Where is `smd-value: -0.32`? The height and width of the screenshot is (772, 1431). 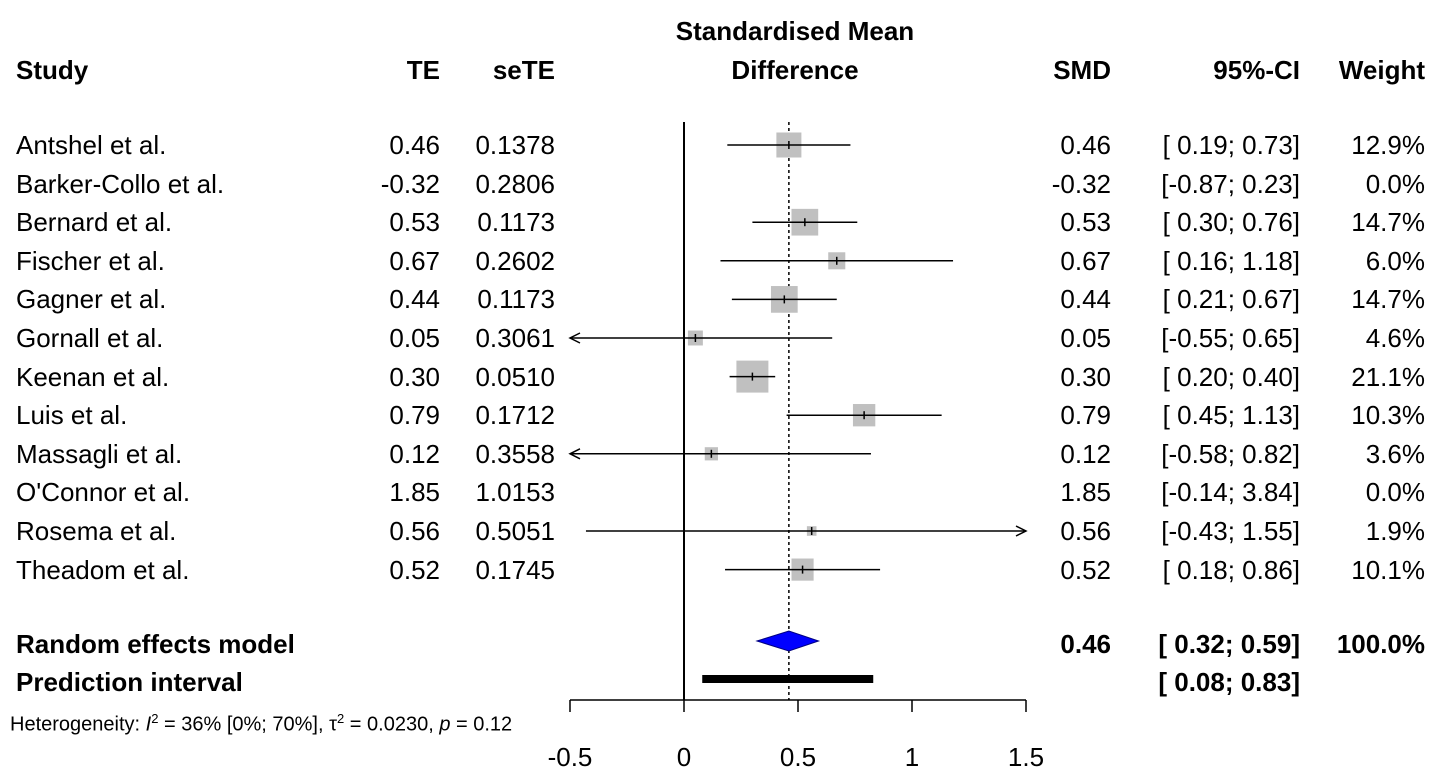 smd-value: -0.32 is located at coordinates (1081, 183).